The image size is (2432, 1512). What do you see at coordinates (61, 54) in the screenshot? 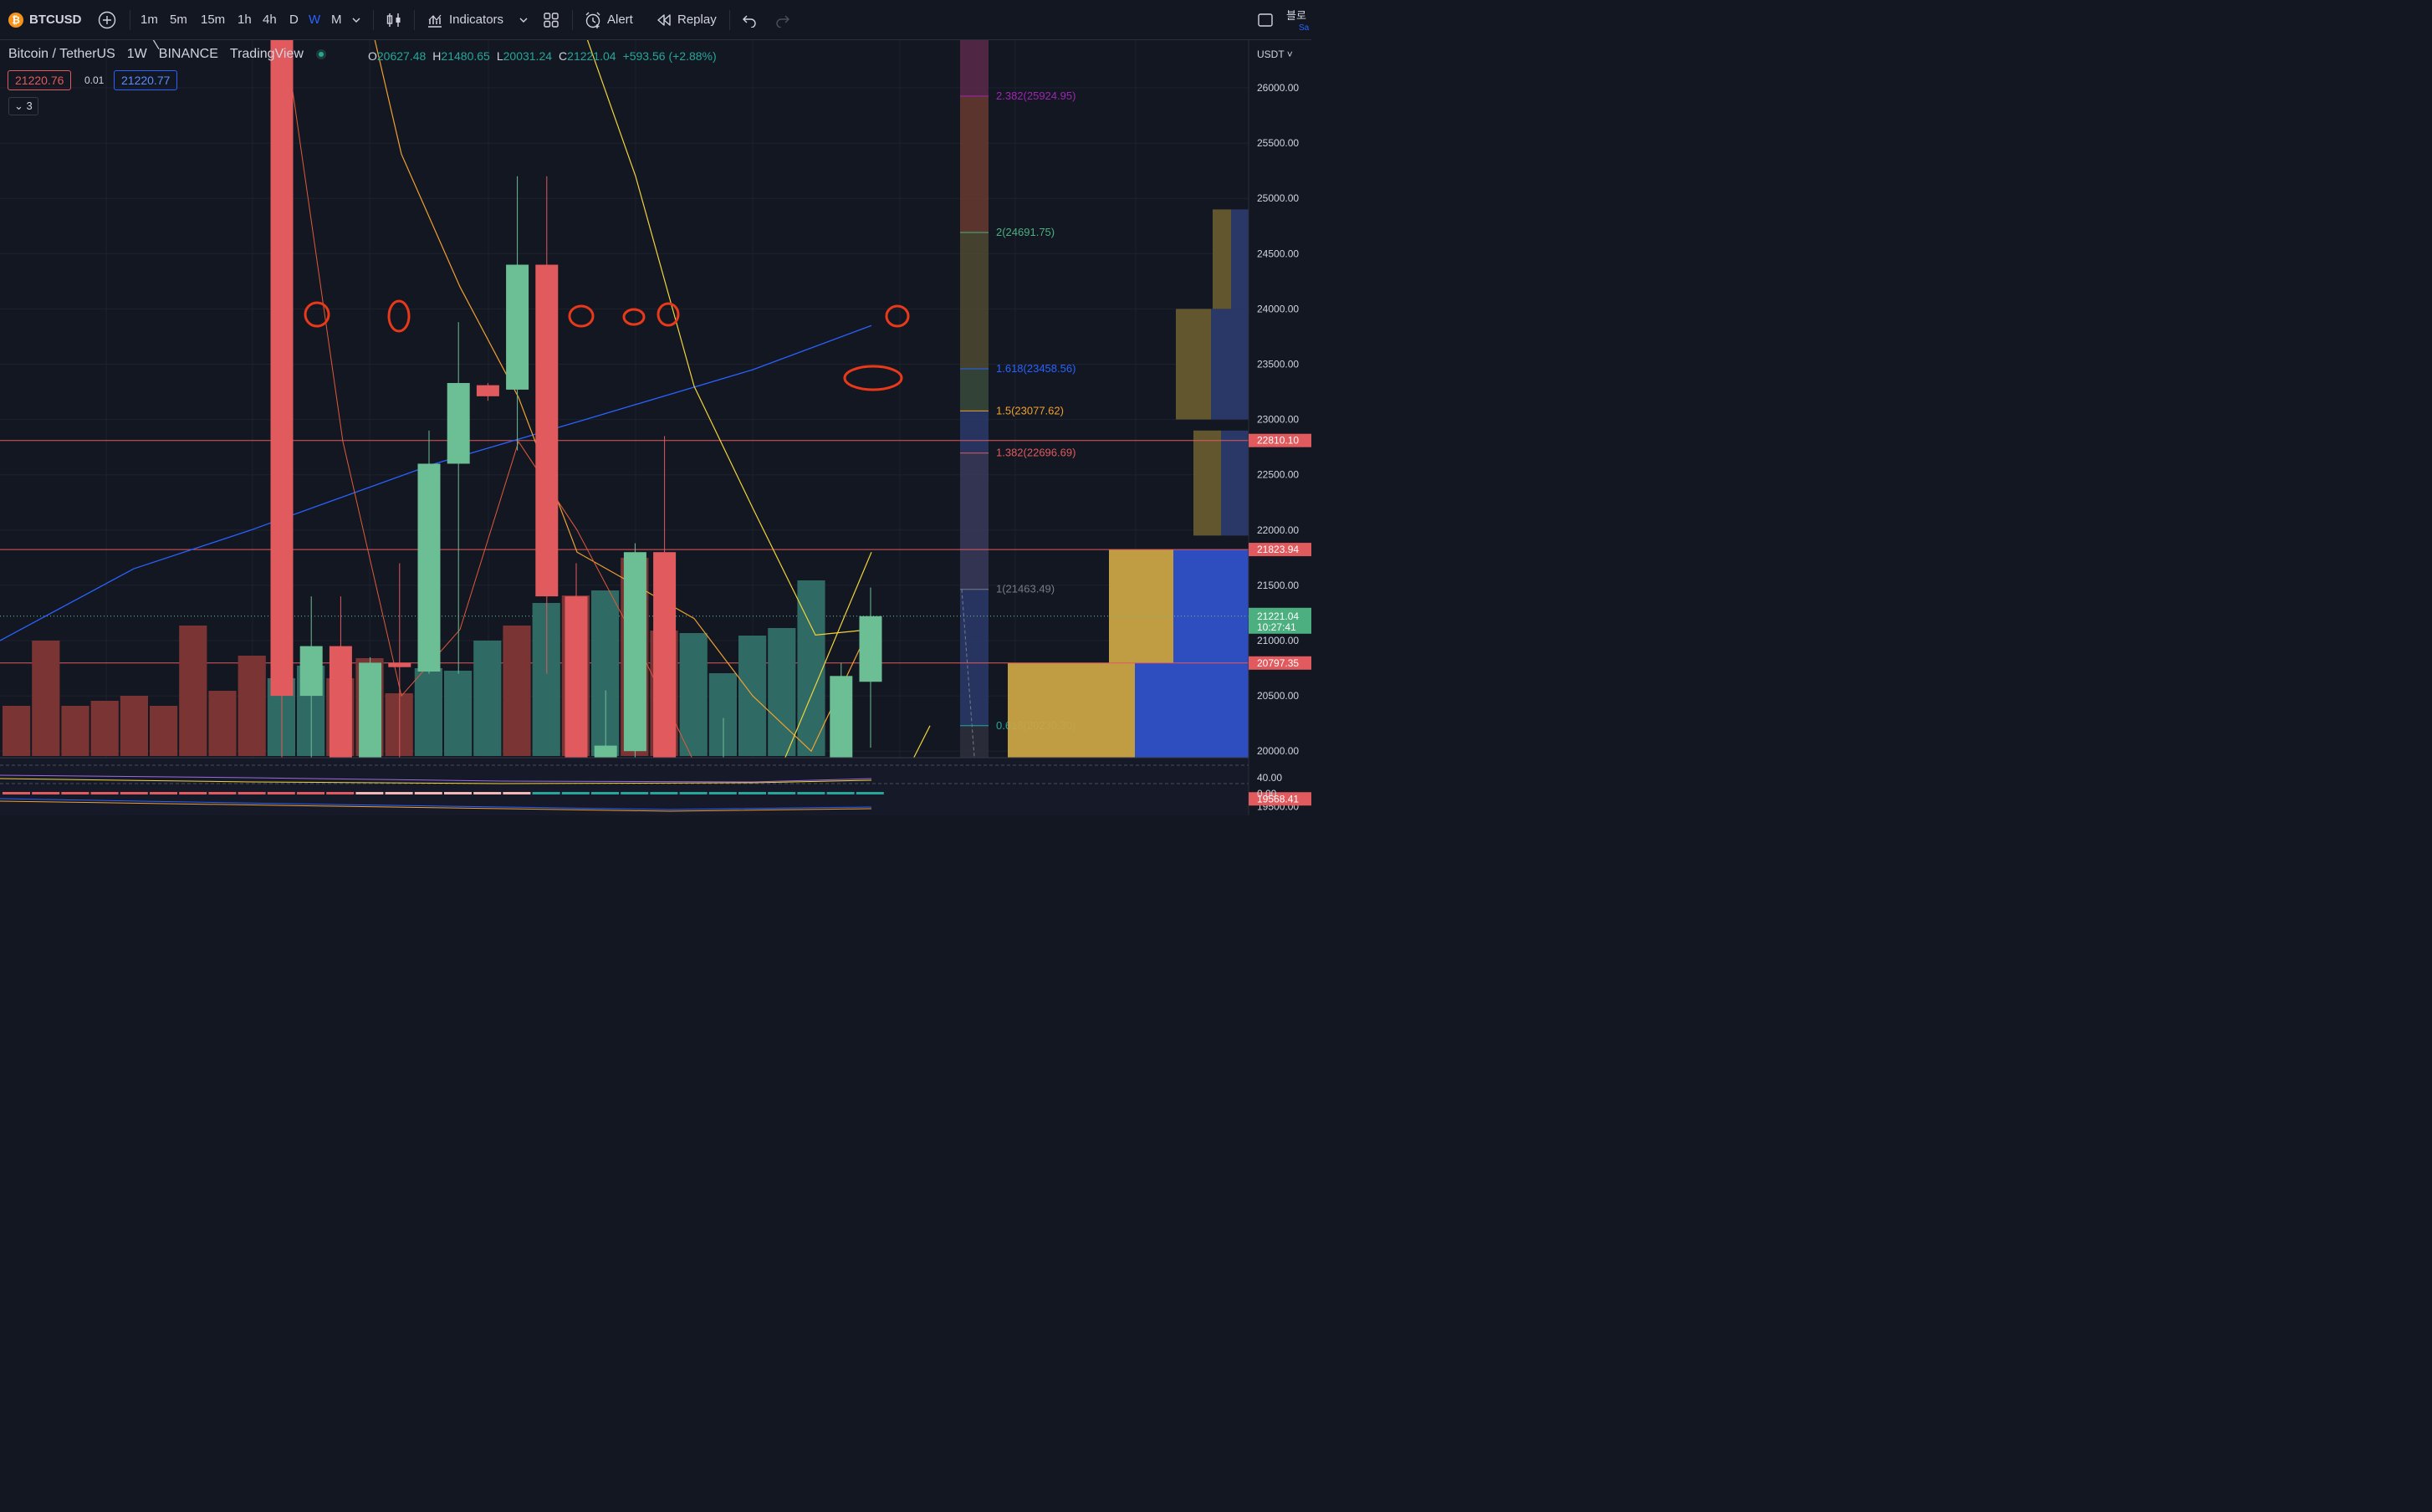
I see `symbol-title: Bitcoin / TetherUS` at bounding box center [61, 54].